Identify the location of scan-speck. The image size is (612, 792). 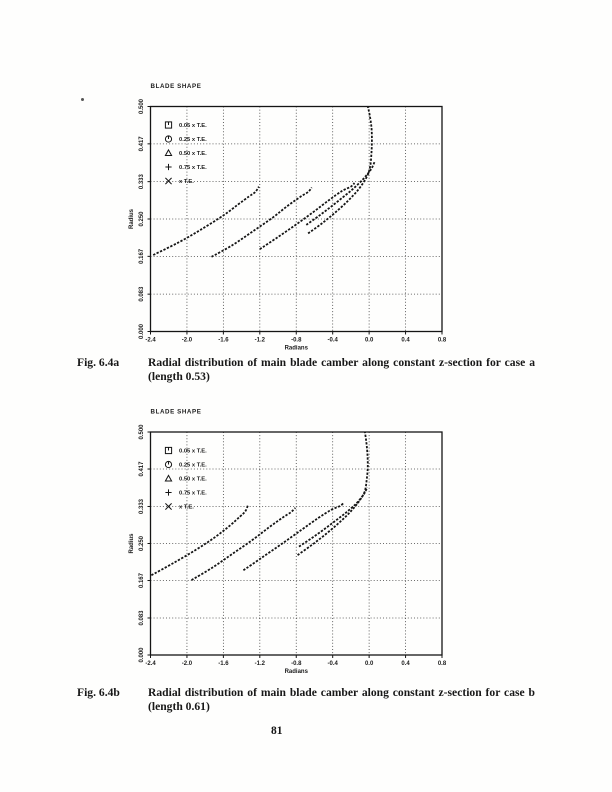
(82, 99).